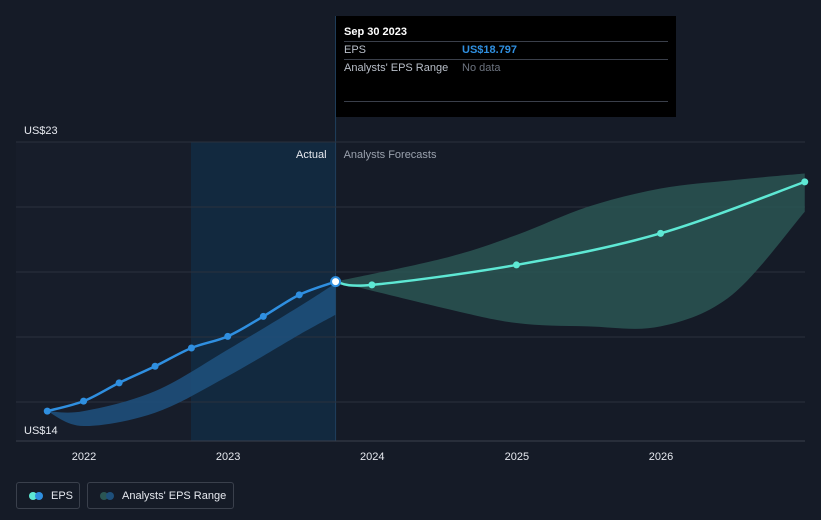  I want to click on x-tick-label-2024: 2024, so click(372, 457).